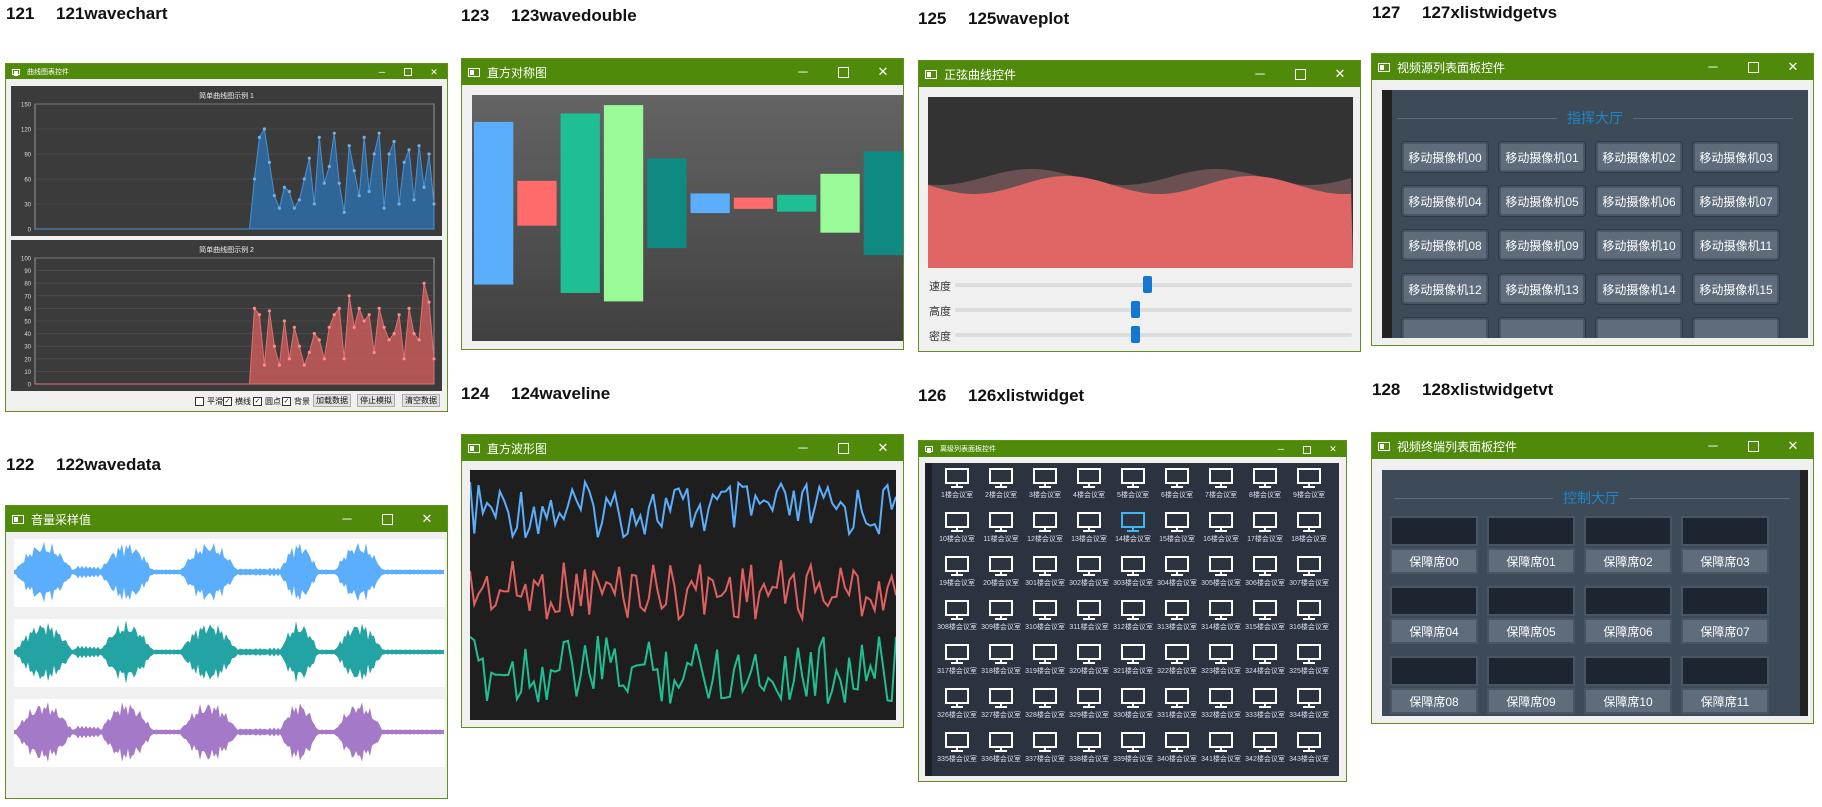  What do you see at coordinates (1177, 664) in the screenshot?
I see `room-item: 322楼会议室` at bounding box center [1177, 664].